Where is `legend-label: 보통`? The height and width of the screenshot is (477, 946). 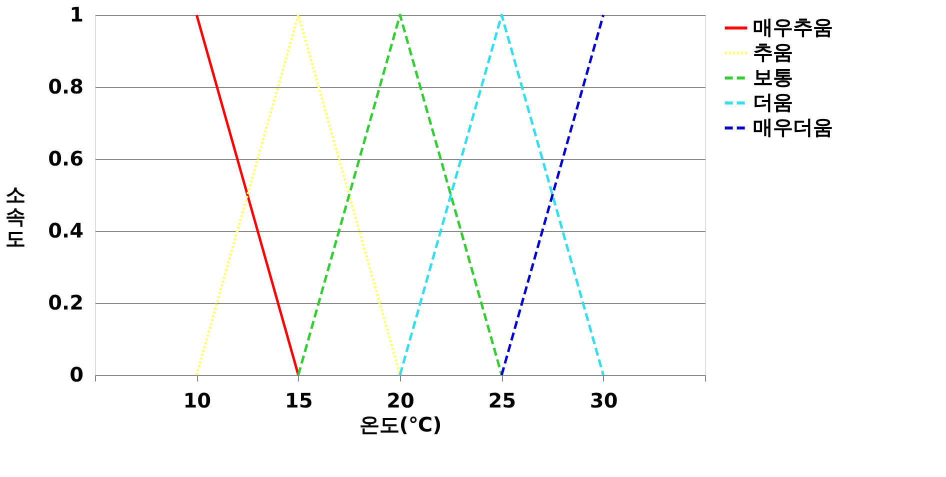
legend-label: 보통 is located at coordinates (773, 77).